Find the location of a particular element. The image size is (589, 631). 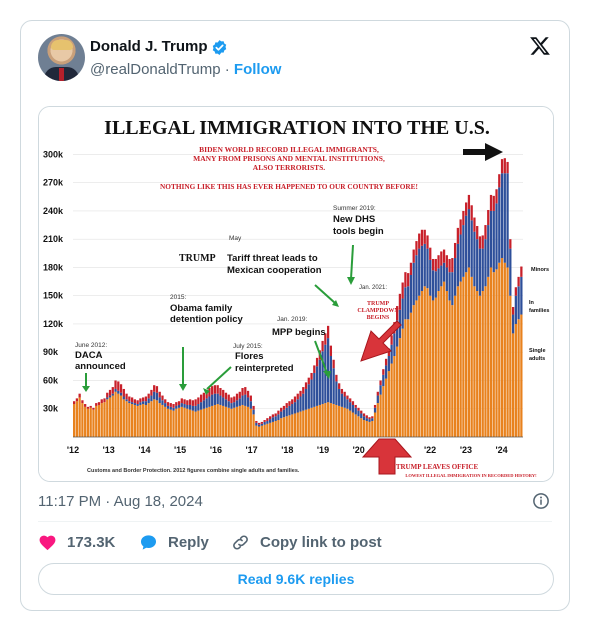

legend-adults: adults is located at coordinates (537, 359).